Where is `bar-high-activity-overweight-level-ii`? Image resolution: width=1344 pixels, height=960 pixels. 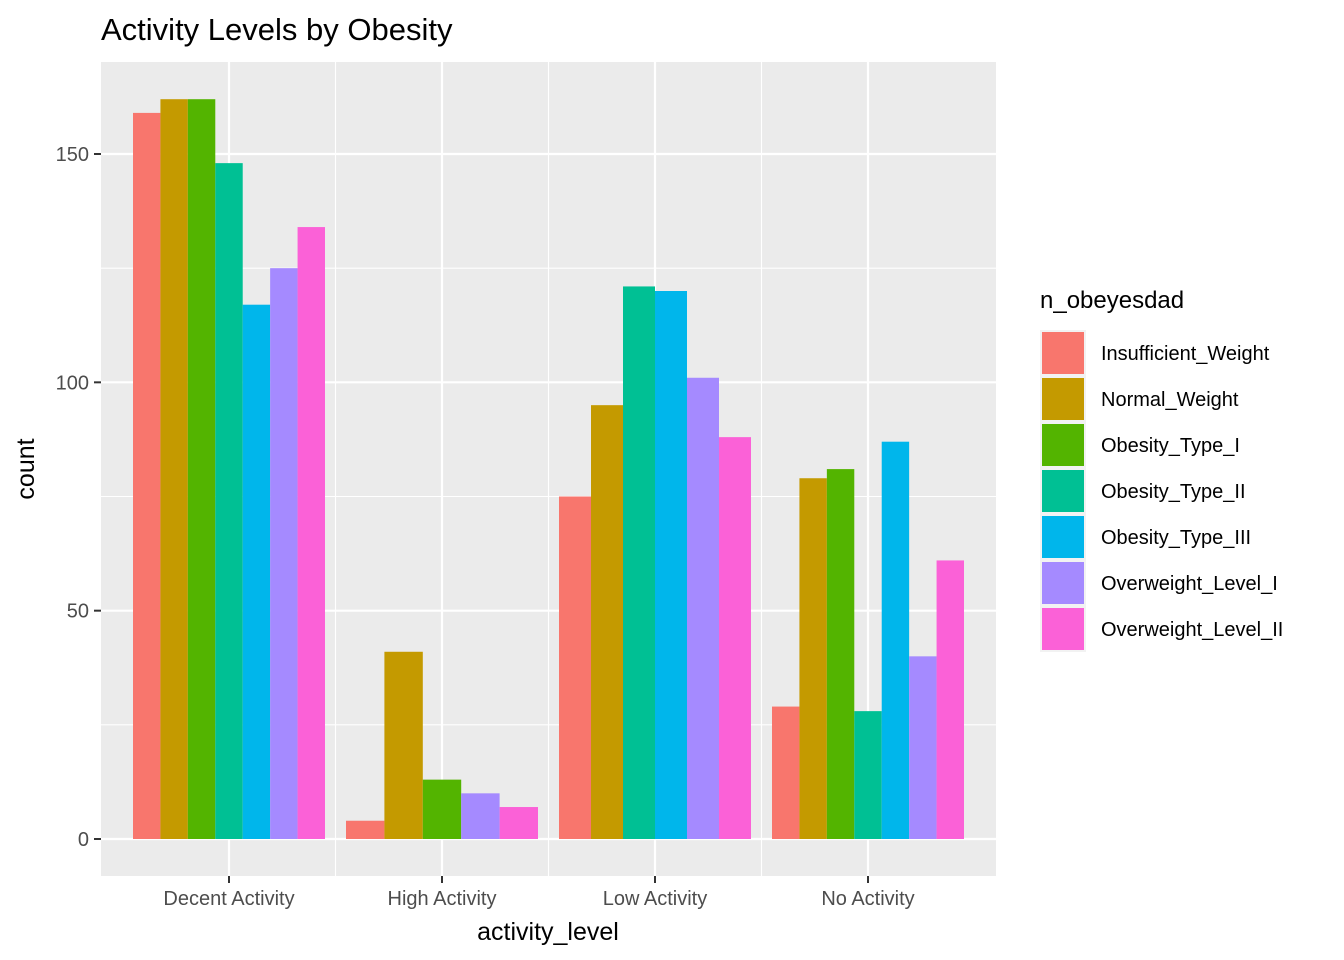
bar-high-activity-overweight-level-ii is located at coordinates (518, 823).